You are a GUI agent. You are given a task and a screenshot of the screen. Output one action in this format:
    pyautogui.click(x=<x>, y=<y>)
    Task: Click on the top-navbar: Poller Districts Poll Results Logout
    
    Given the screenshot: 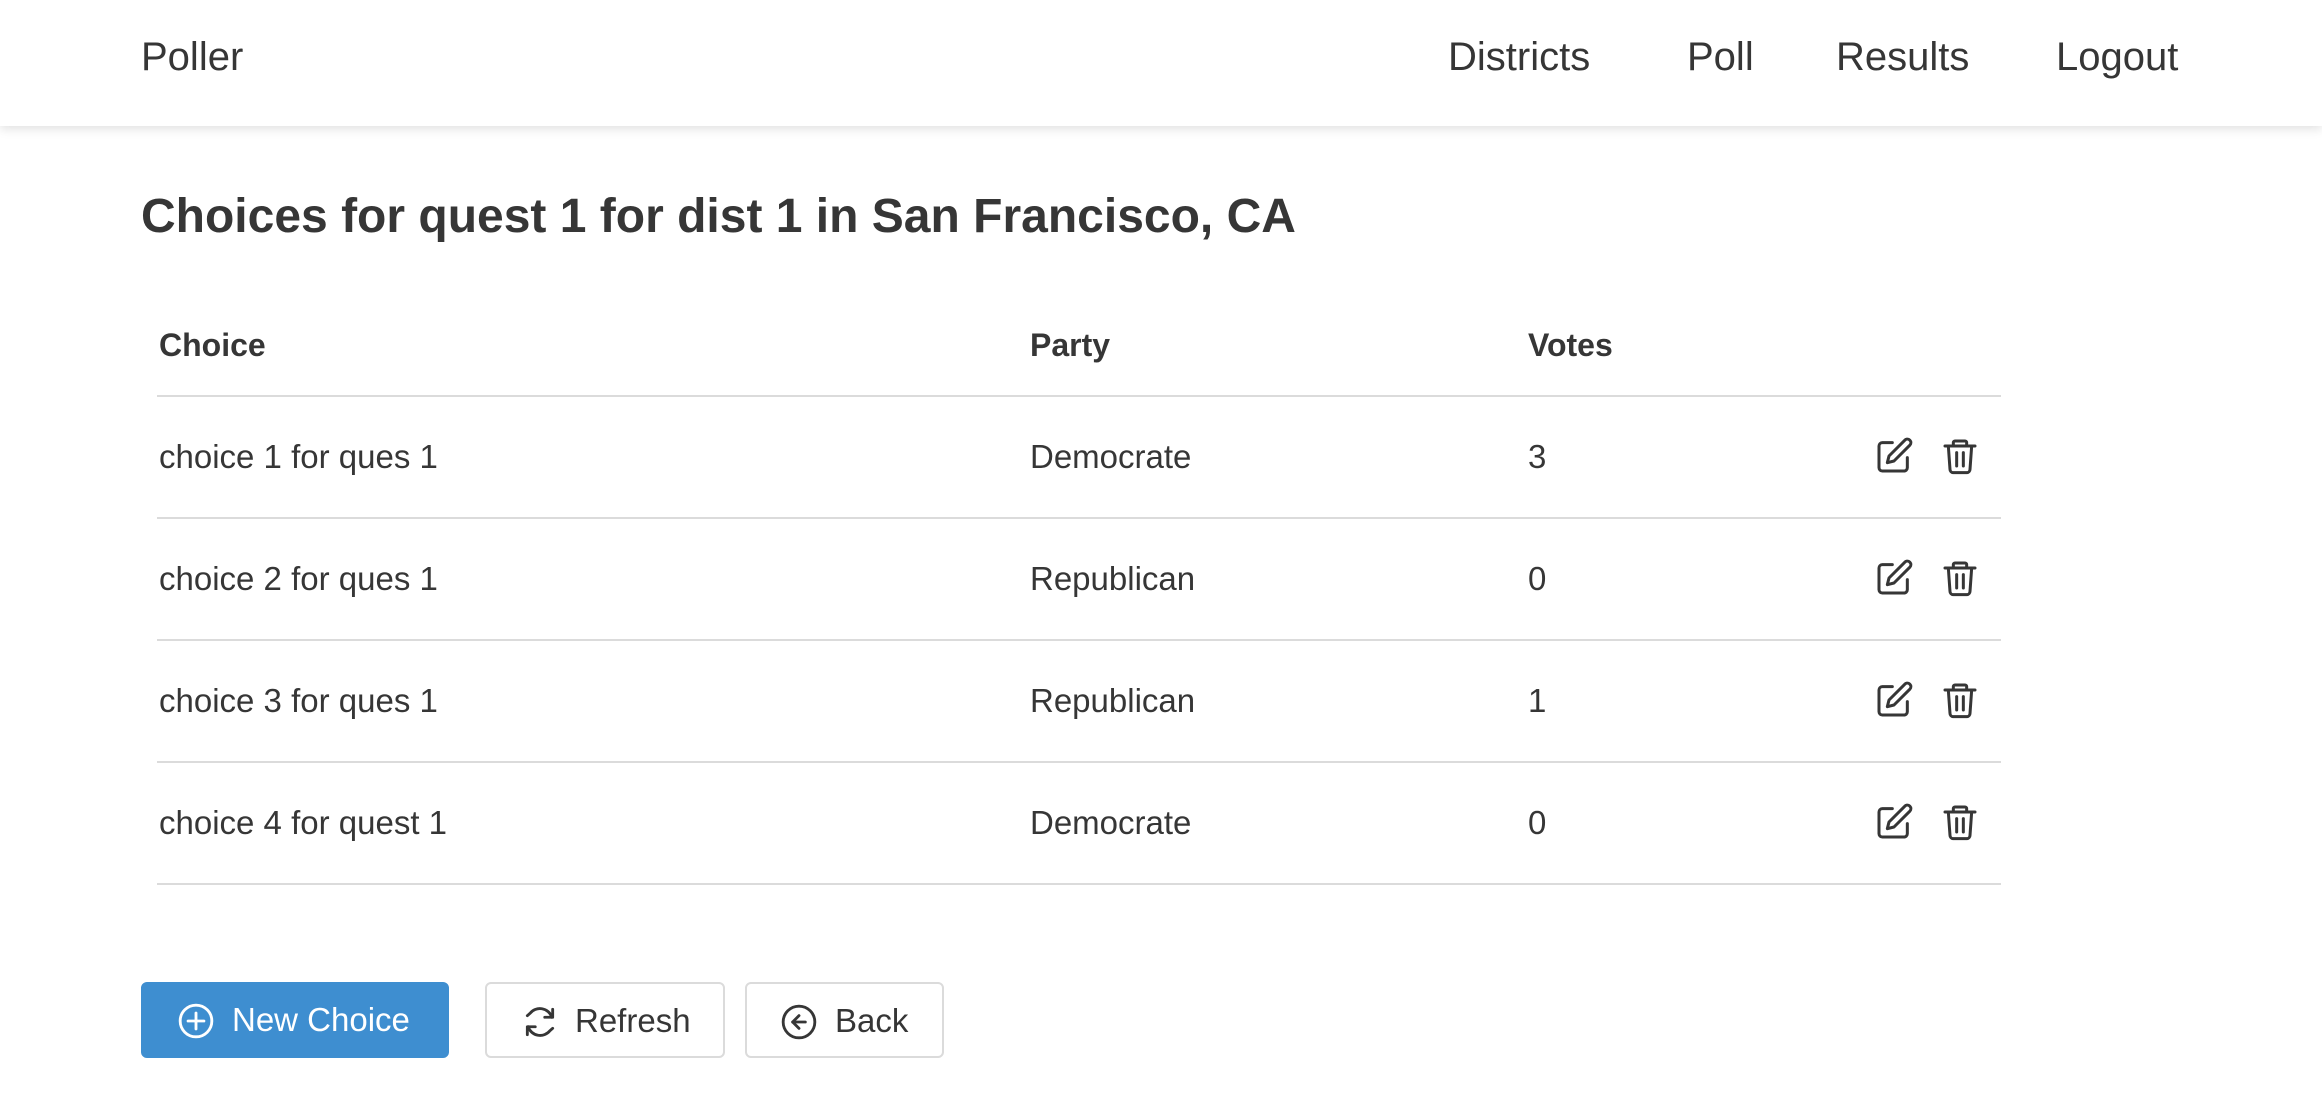 What is the action you would take?
    pyautogui.click(x=1161, y=63)
    